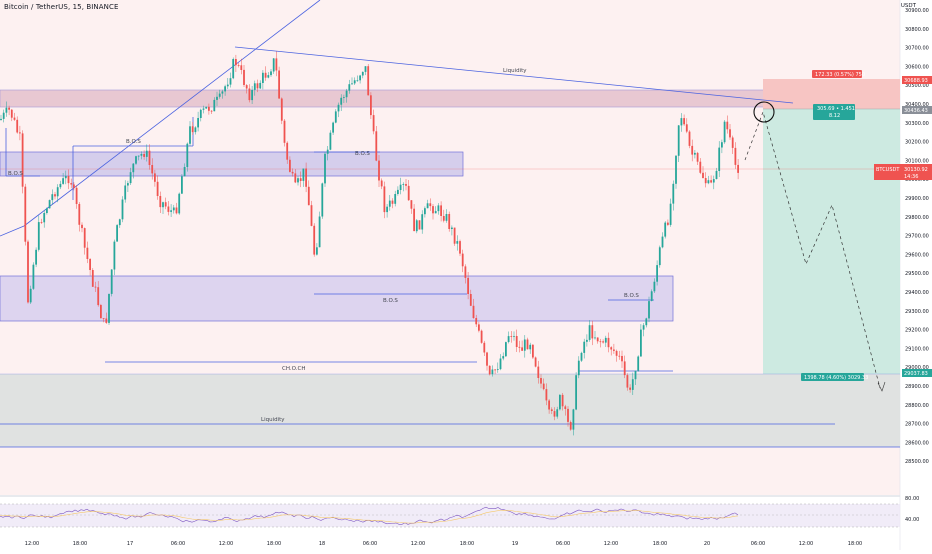 This screenshot has height=554, width=932. I want to click on price-tick-label: 30500.00, so click(917, 86).